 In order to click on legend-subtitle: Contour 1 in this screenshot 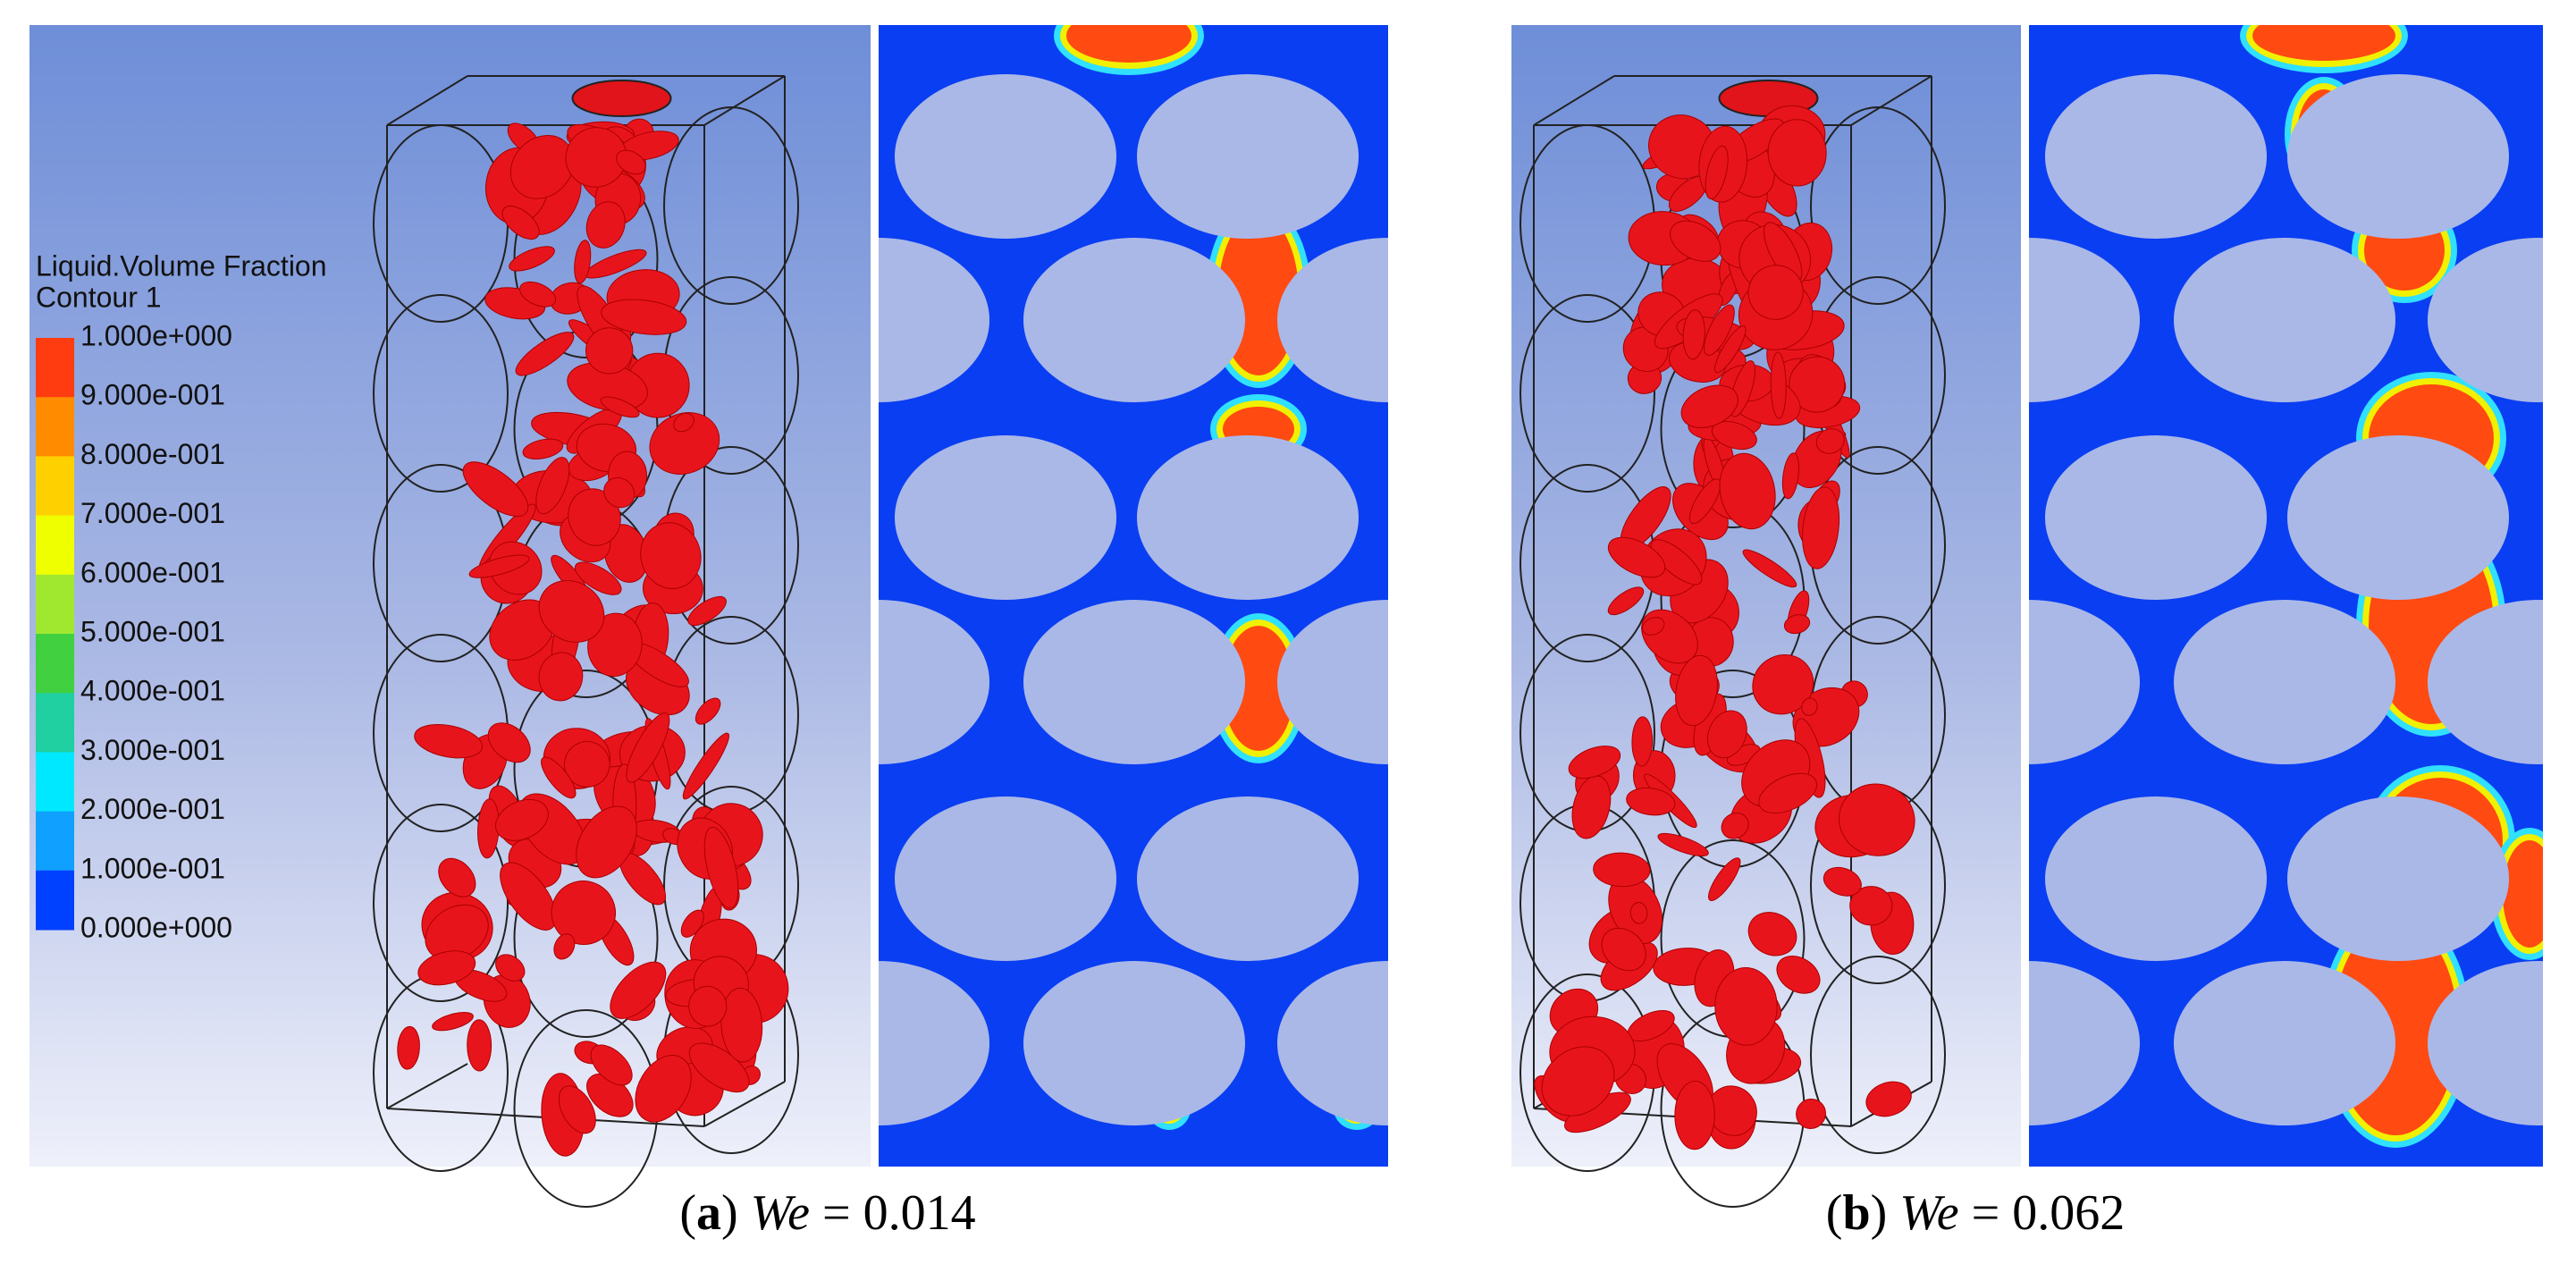, I will do `click(99, 297)`.